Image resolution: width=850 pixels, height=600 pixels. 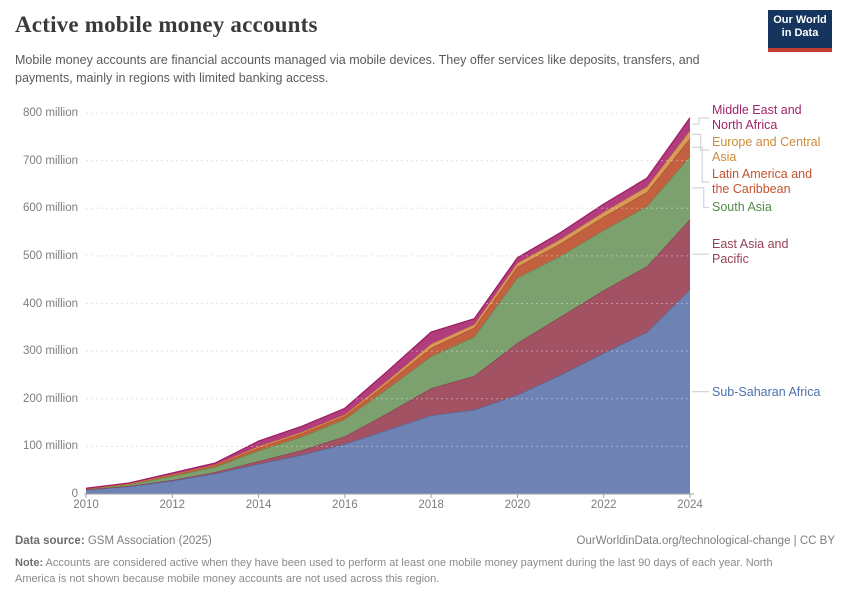 What do you see at coordinates (50, 255) in the screenshot?
I see `y-tick-label: 500 million` at bounding box center [50, 255].